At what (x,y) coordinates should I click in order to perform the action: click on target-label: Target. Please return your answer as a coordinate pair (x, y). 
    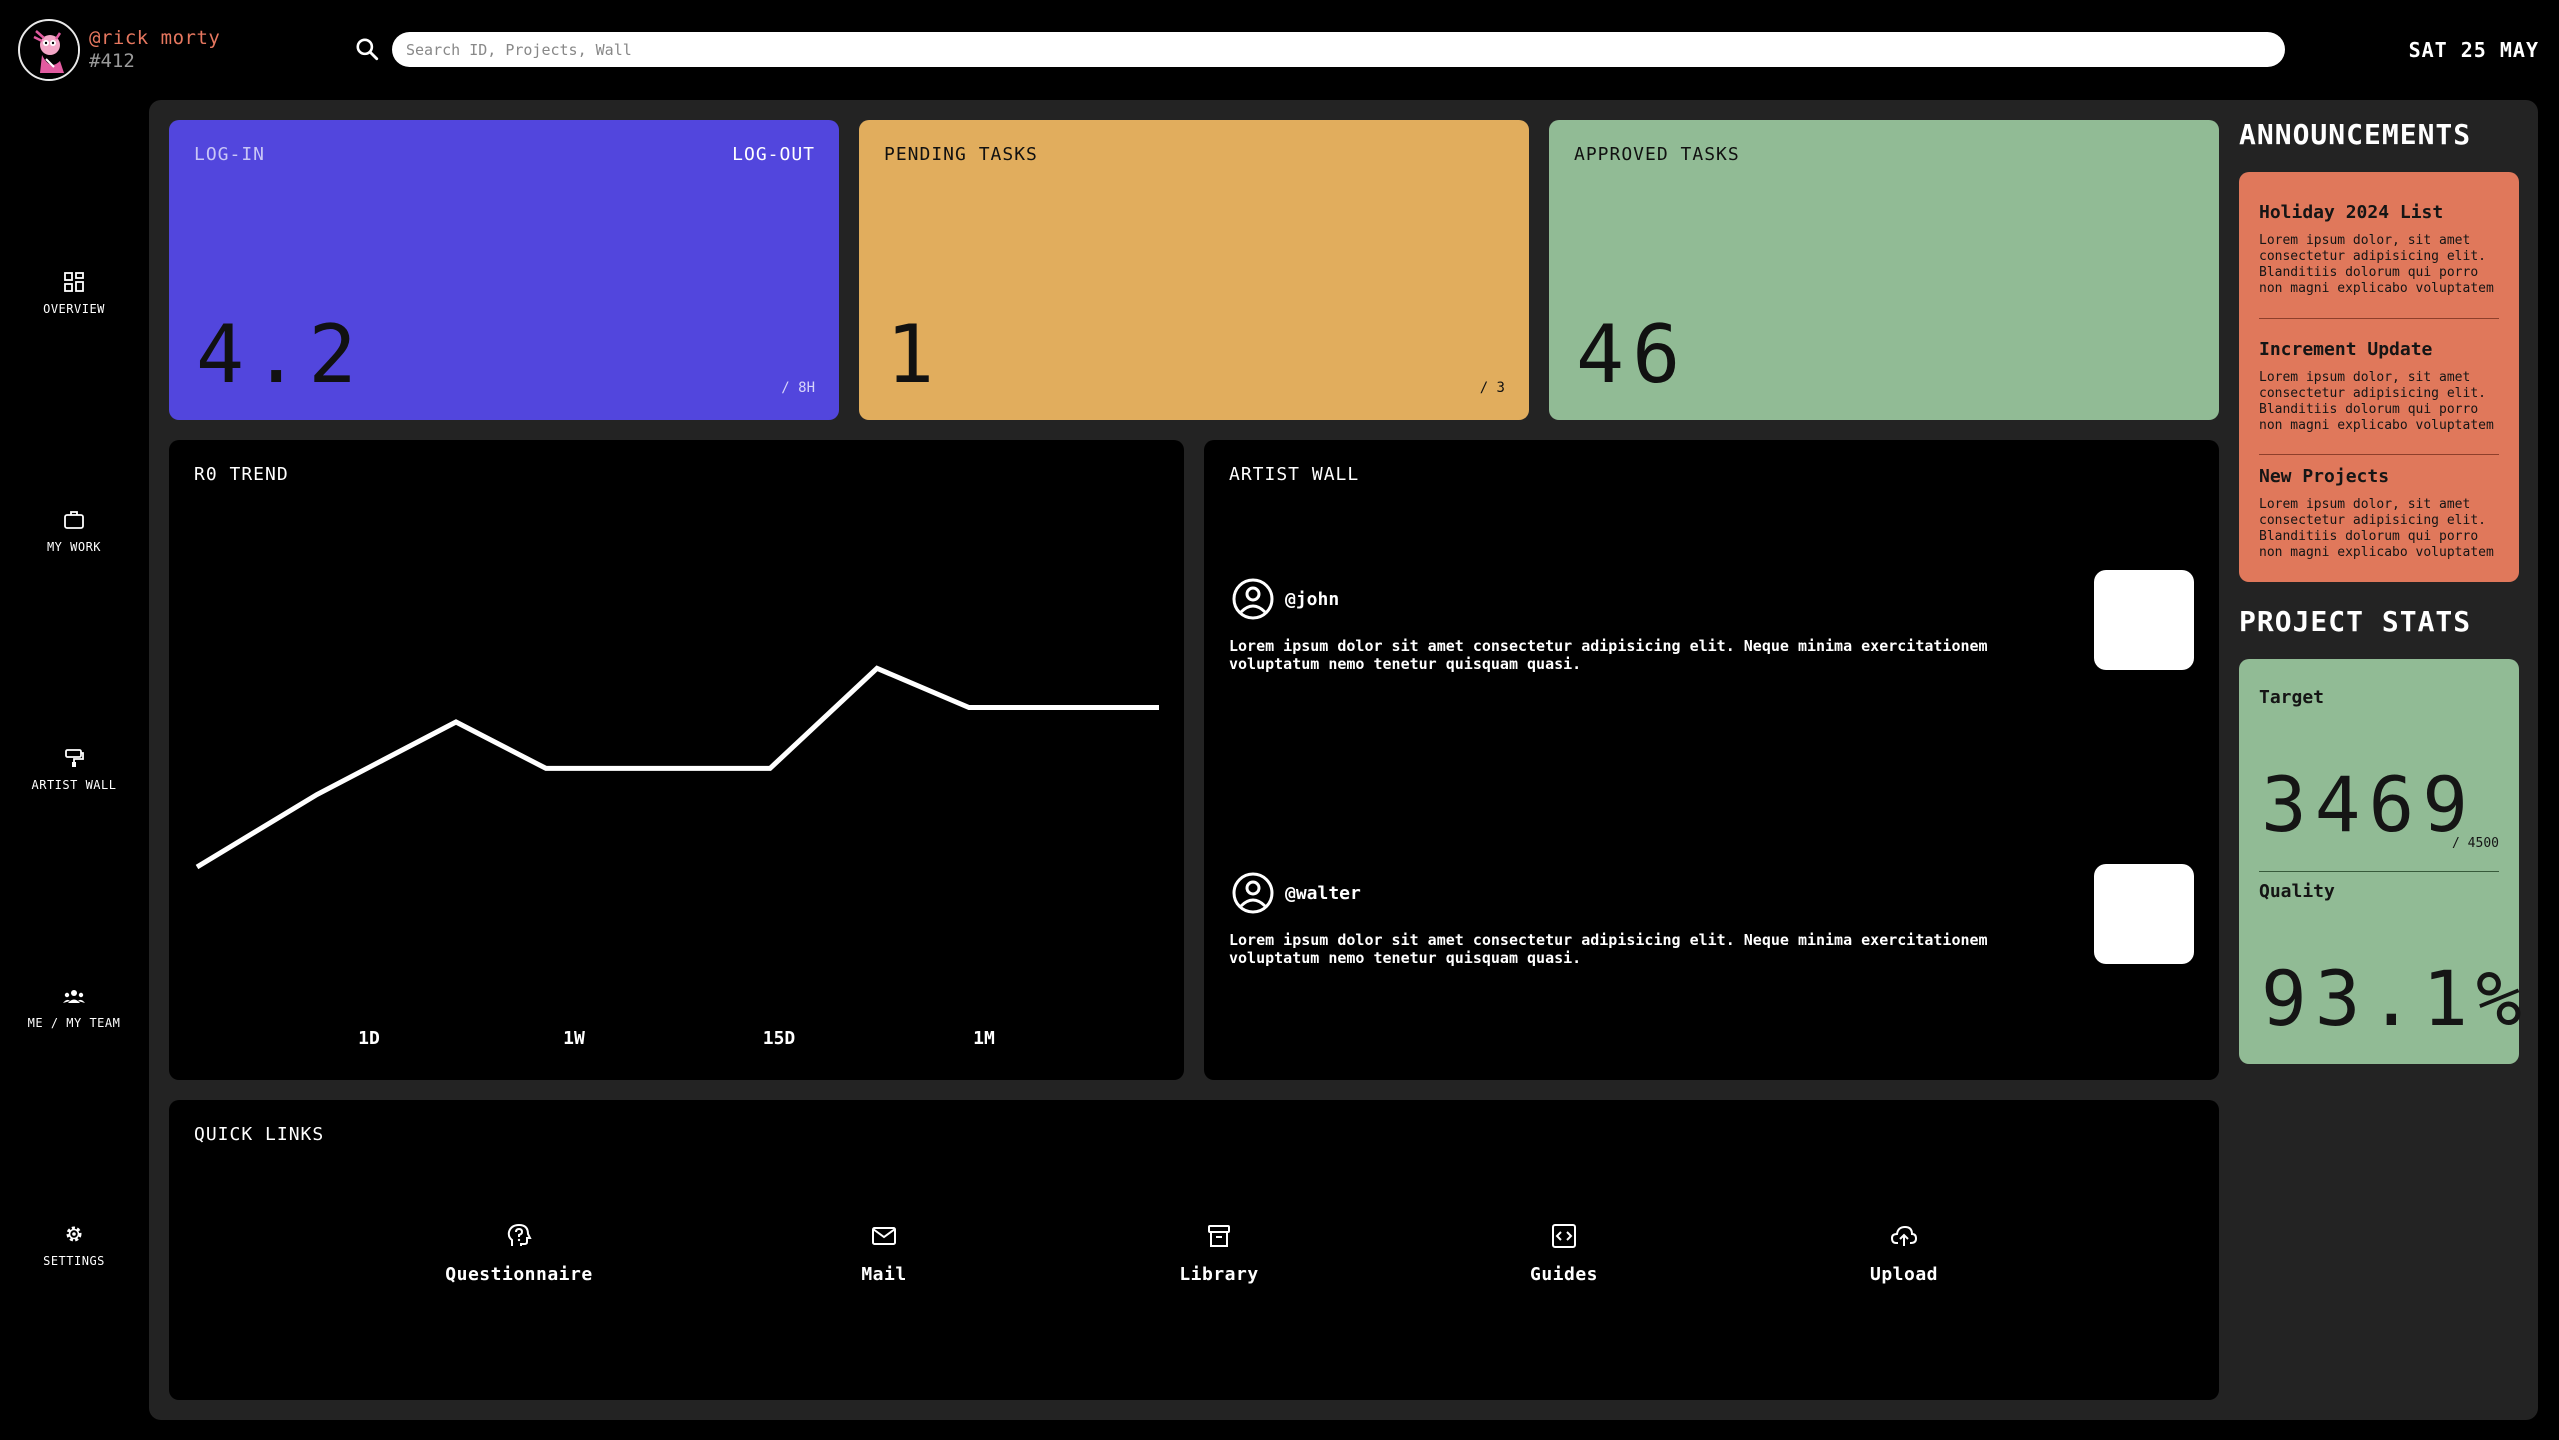
    Looking at the image, I should click on (2292, 697).